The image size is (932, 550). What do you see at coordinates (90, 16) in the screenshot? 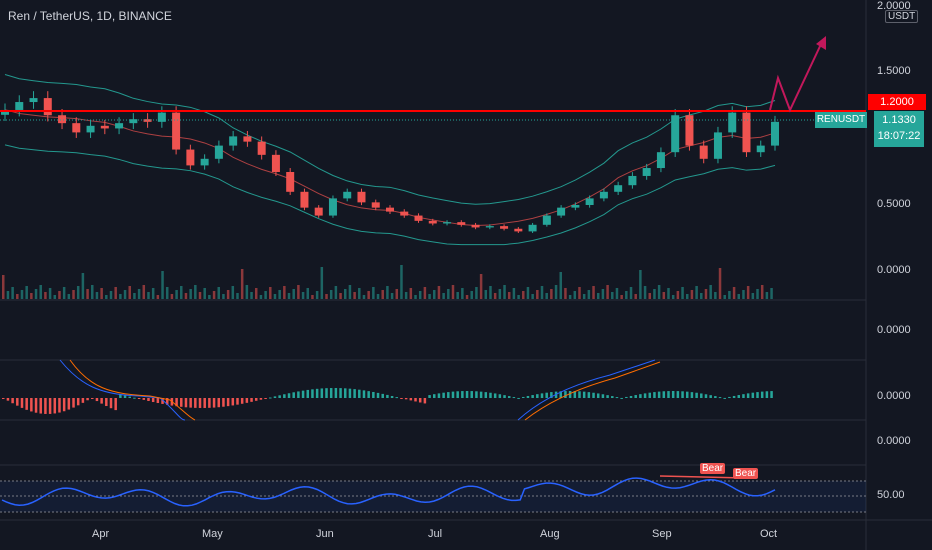
I see `symbol-title: Ren / TetherUS, 1D, BINANCE` at bounding box center [90, 16].